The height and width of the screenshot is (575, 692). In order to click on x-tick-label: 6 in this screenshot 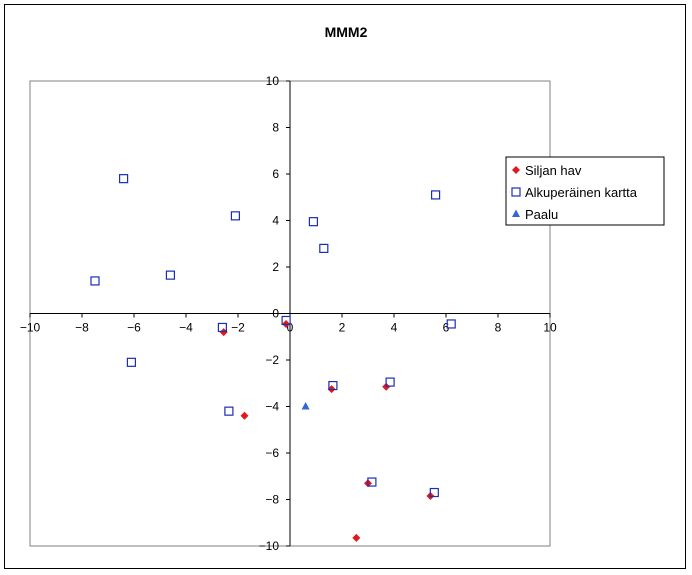, I will do `click(446, 328)`.